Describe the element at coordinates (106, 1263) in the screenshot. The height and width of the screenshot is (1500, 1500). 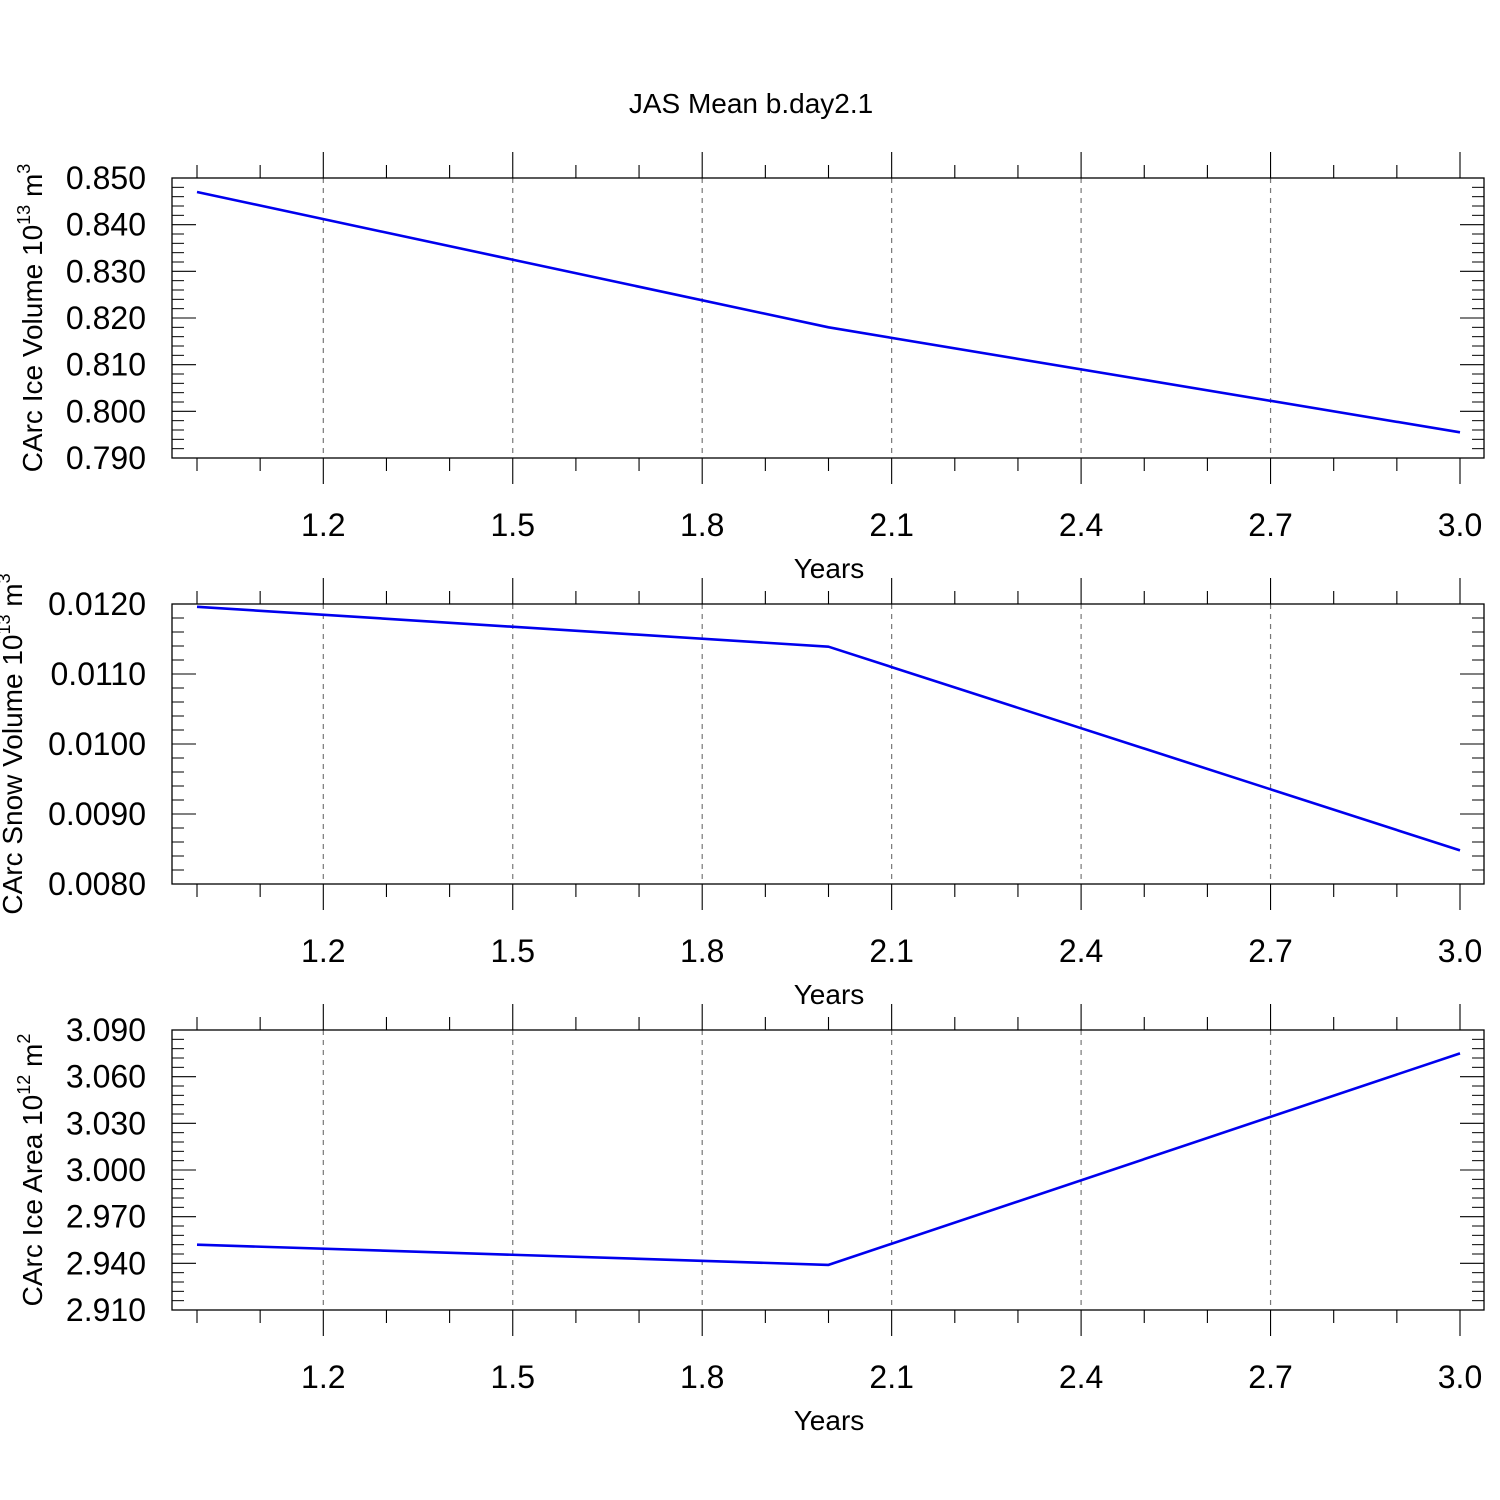
I see `y-tick-label: 2.940` at that location.